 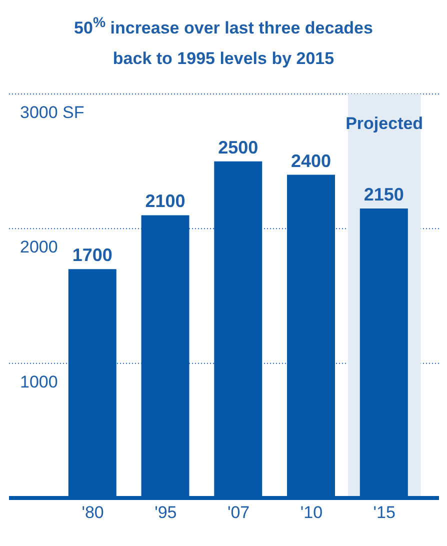 I want to click on data-label: 2500, so click(x=238, y=146).